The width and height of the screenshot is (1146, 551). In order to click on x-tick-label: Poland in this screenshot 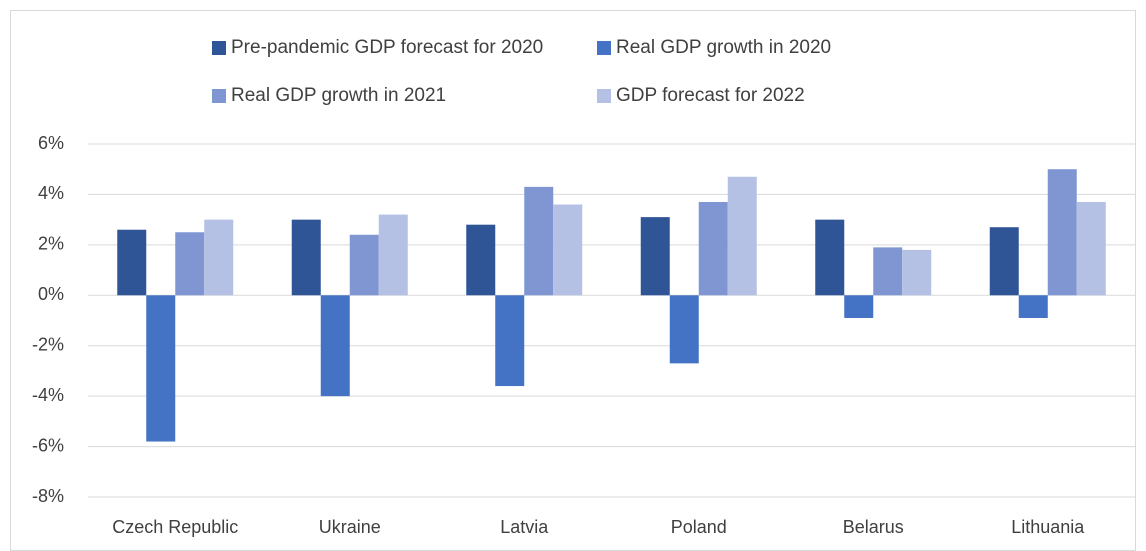, I will do `click(699, 527)`.